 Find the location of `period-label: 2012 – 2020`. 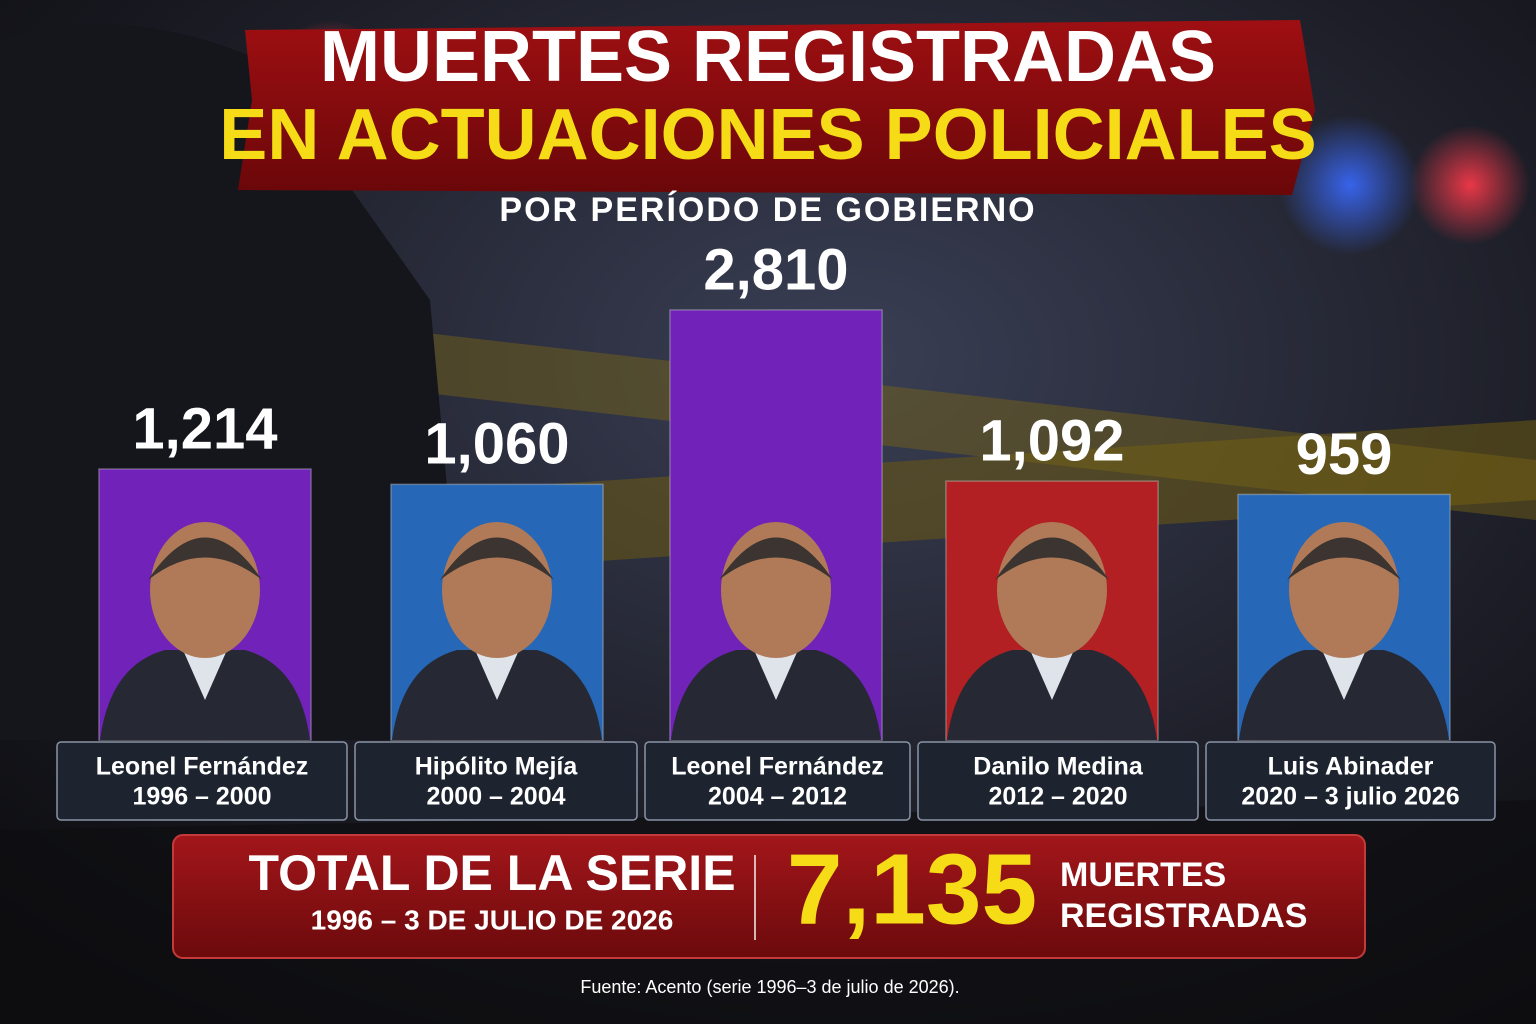

period-label: 2012 – 2020 is located at coordinates (1057, 797).